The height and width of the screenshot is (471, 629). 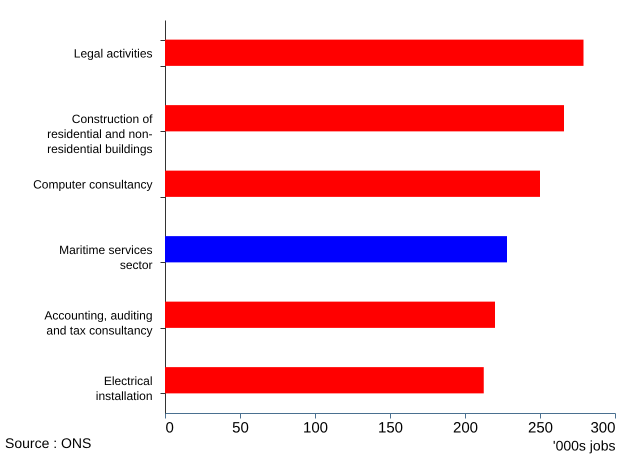 What do you see at coordinates (92, 184) in the screenshot?
I see `y-tick-label: Computer consultancy` at bounding box center [92, 184].